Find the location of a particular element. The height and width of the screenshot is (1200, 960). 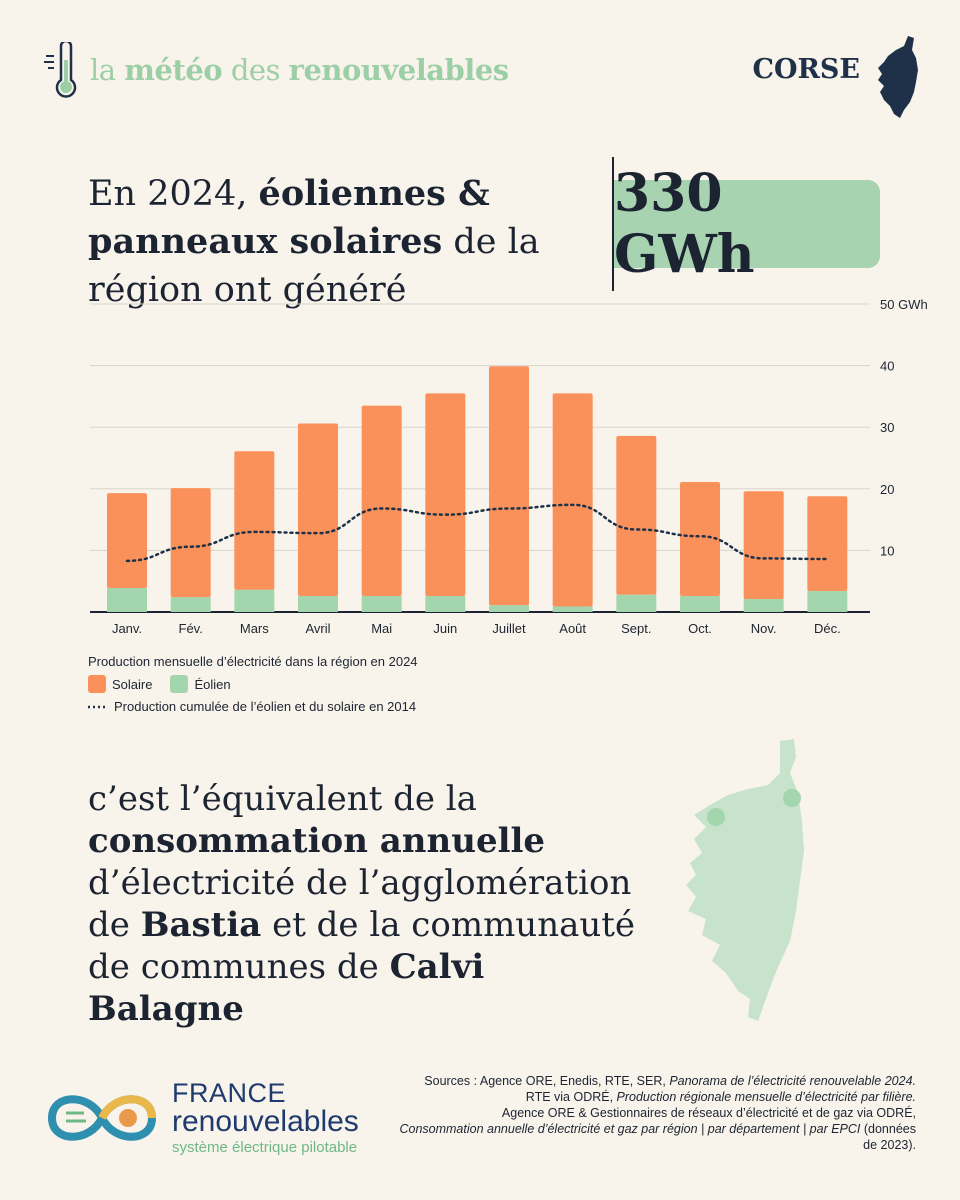

source-2: RTE via ODRÉ, is located at coordinates (571, 1097).